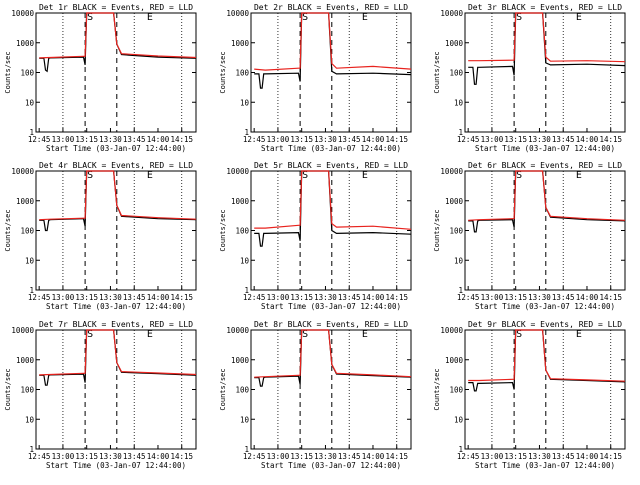  Describe the element at coordinates (545, 324) in the screenshot. I see `panel-title: Det 9r BLACK = Events, RED = LLD` at that location.